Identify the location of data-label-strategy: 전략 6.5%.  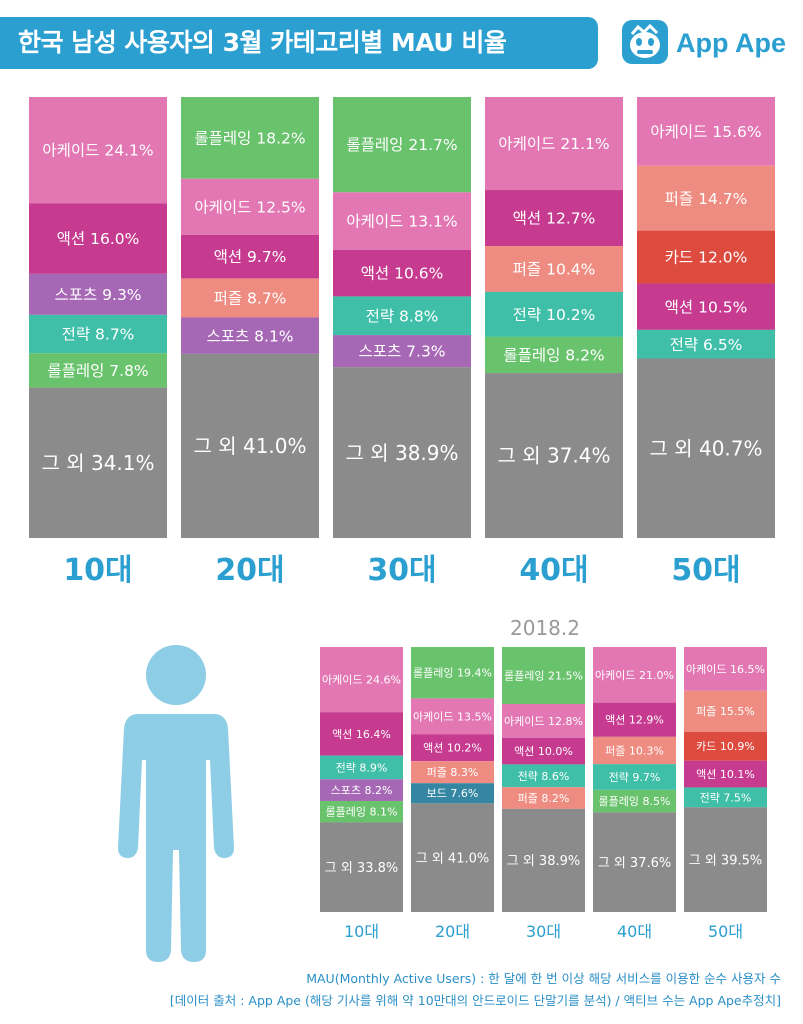
(706, 345).